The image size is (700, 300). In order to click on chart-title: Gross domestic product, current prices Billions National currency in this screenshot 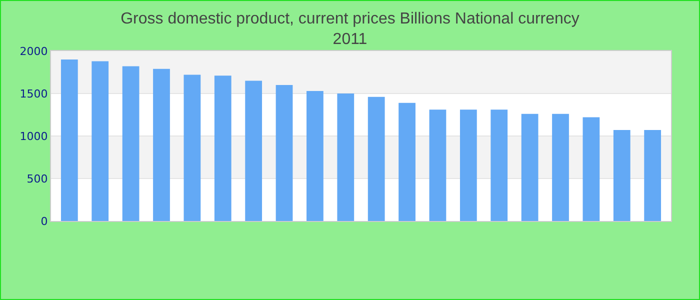, I will do `click(350, 19)`.